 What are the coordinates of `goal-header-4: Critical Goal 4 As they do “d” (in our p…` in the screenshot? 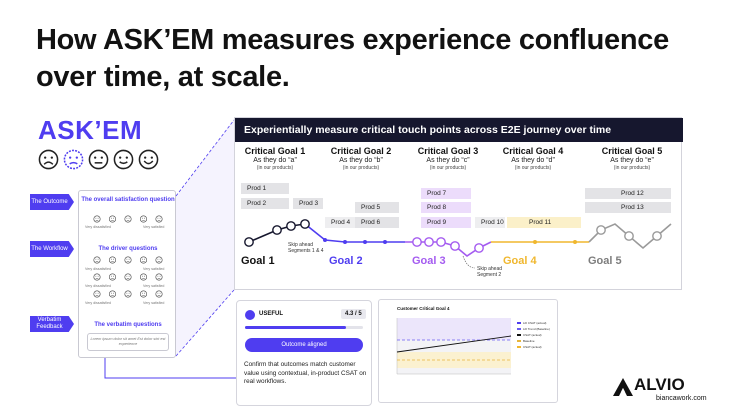 It's located at (533, 158).